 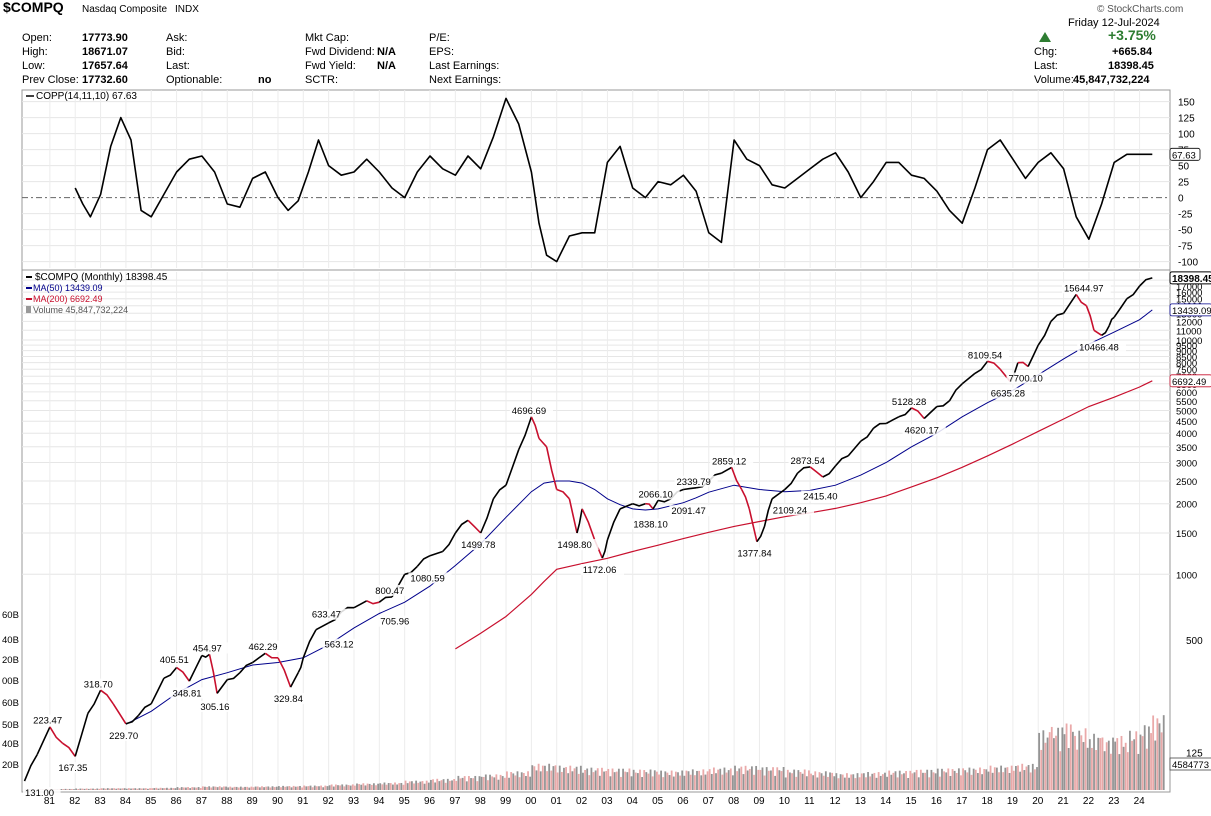 I want to click on x-tick-label: 02, so click(x=582, y=801).